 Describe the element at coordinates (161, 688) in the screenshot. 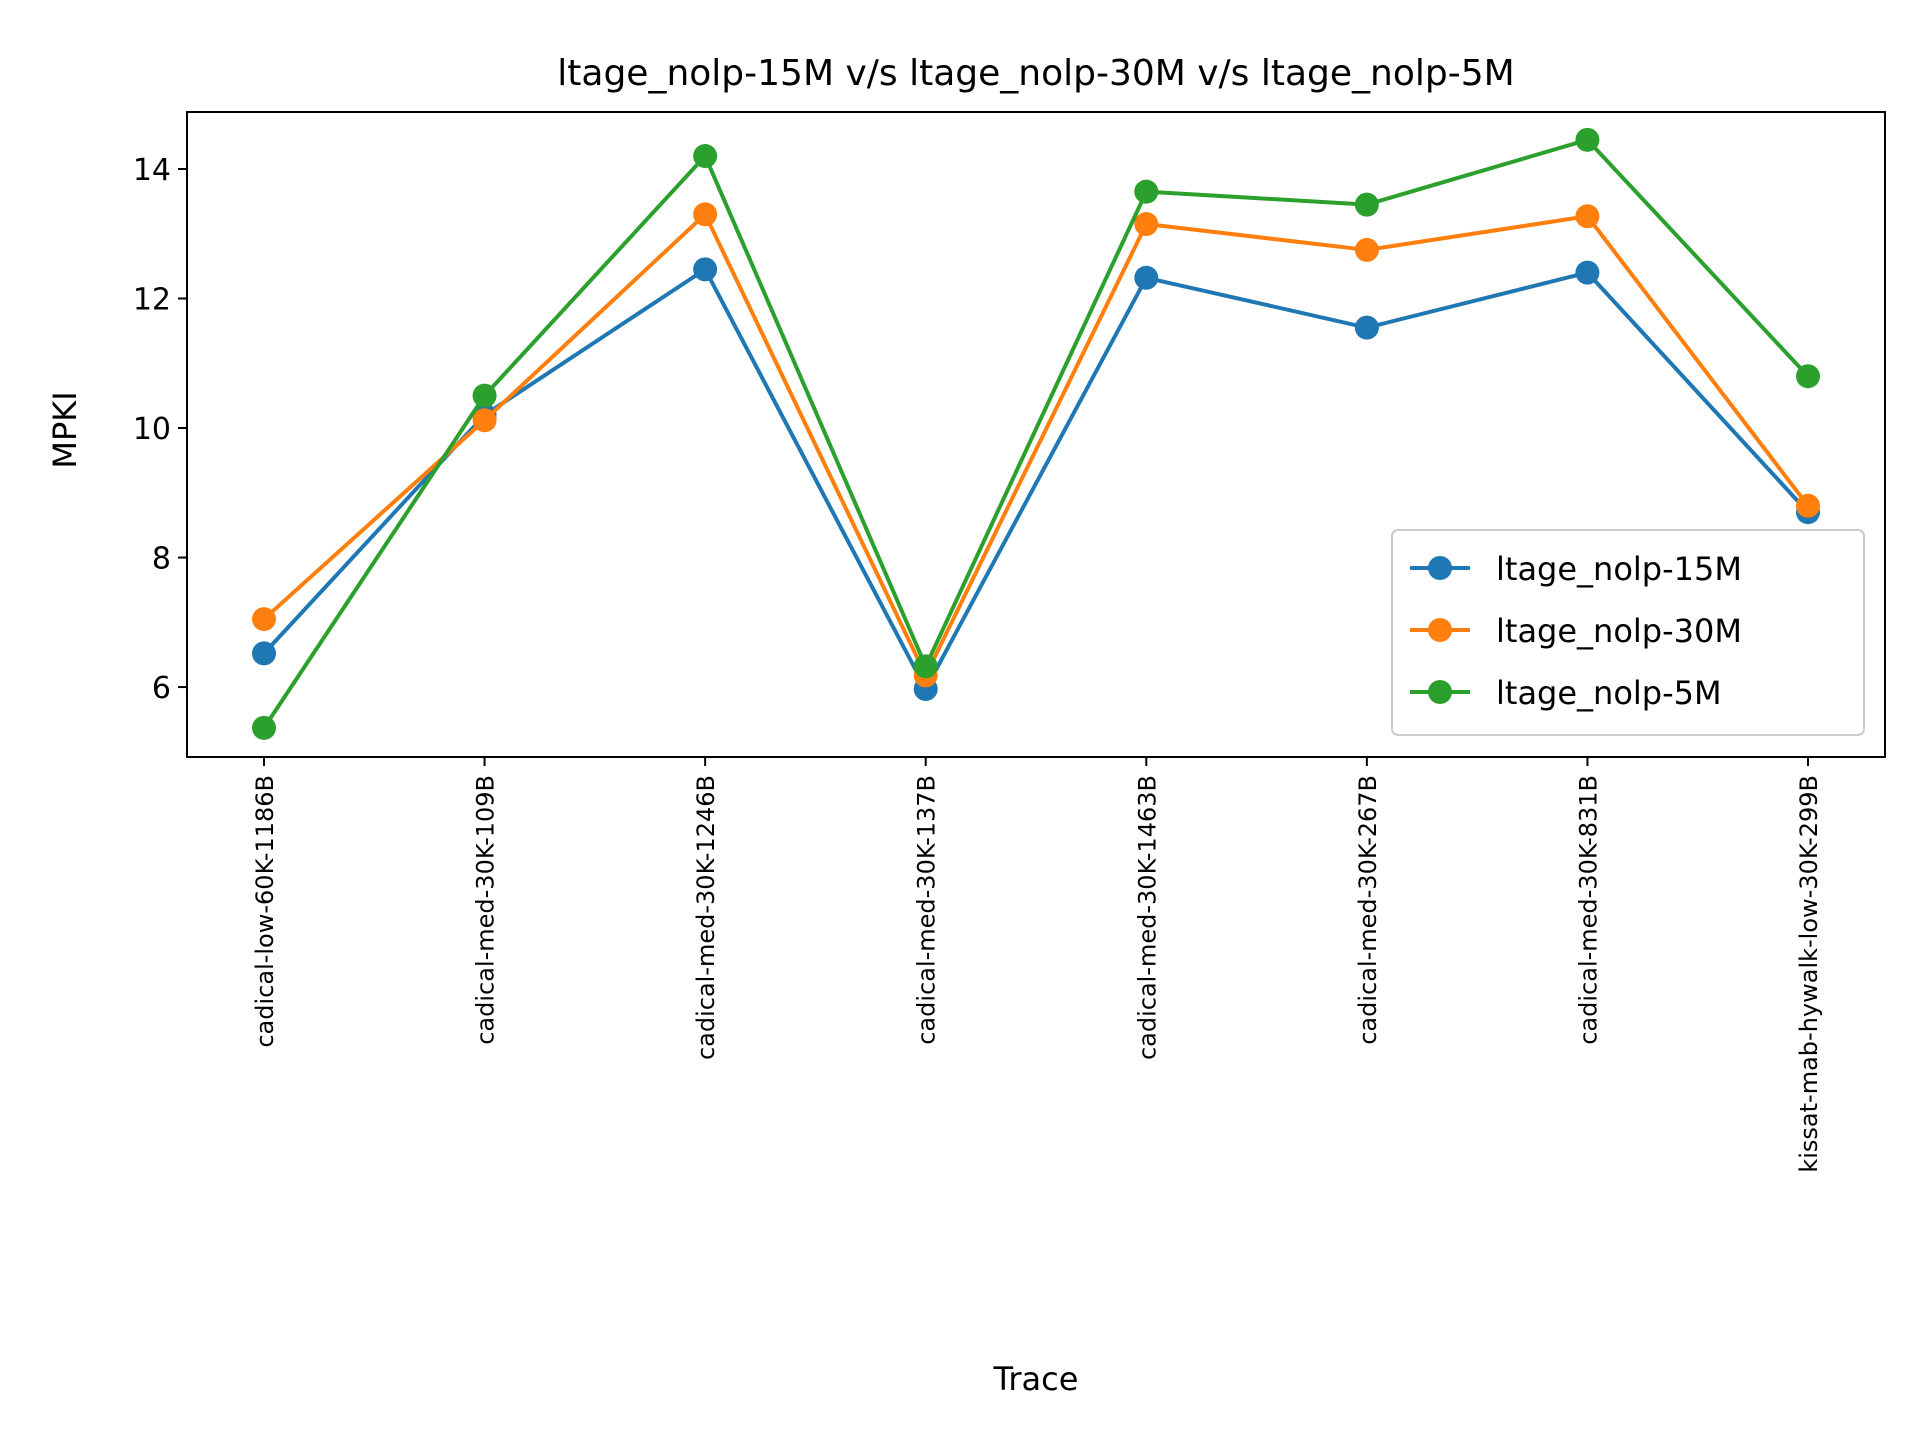

I see `y-tick-label: 6` at that location.